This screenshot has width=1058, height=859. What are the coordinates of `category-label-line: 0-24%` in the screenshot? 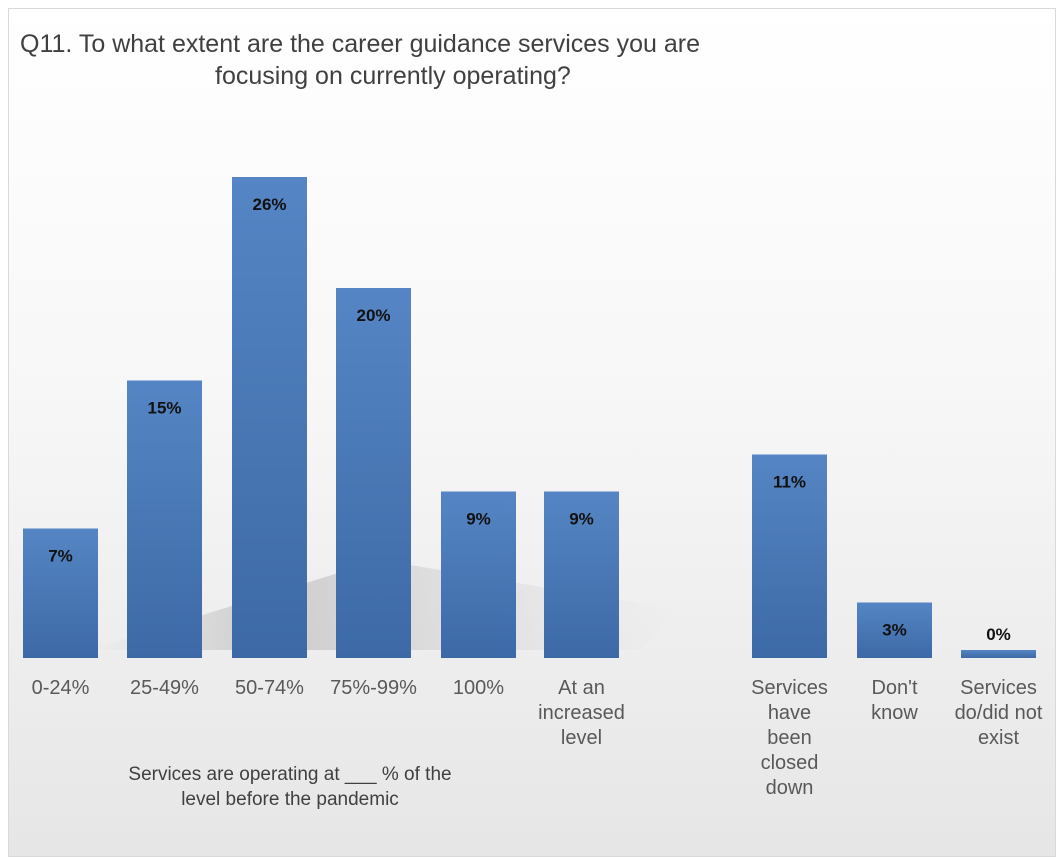 It's located at (60, 688).